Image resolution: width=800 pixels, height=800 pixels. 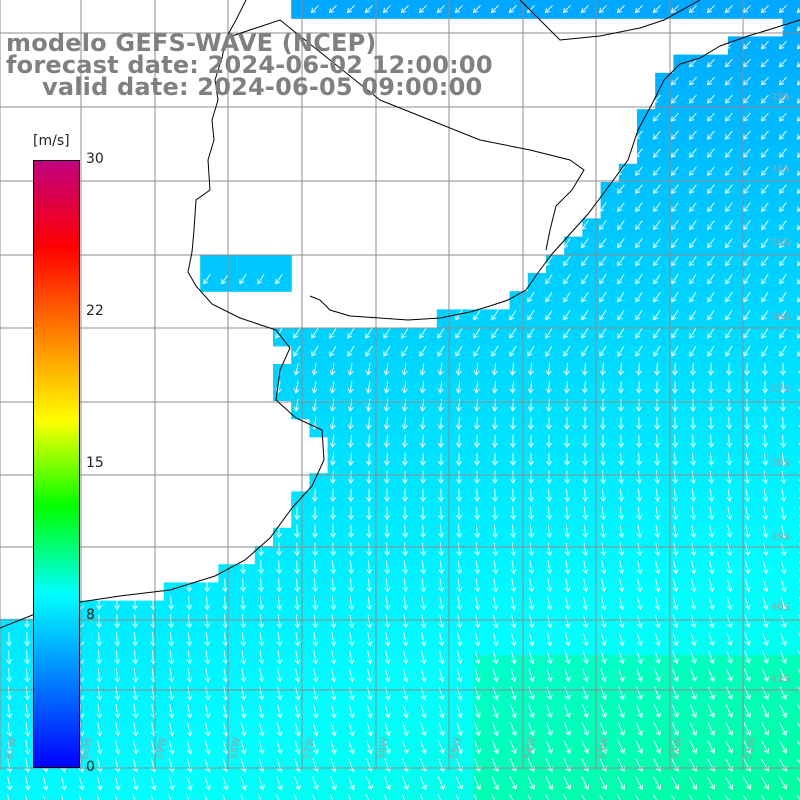 I want to click on latitude-label: 41S, so click(x=780, y=679).